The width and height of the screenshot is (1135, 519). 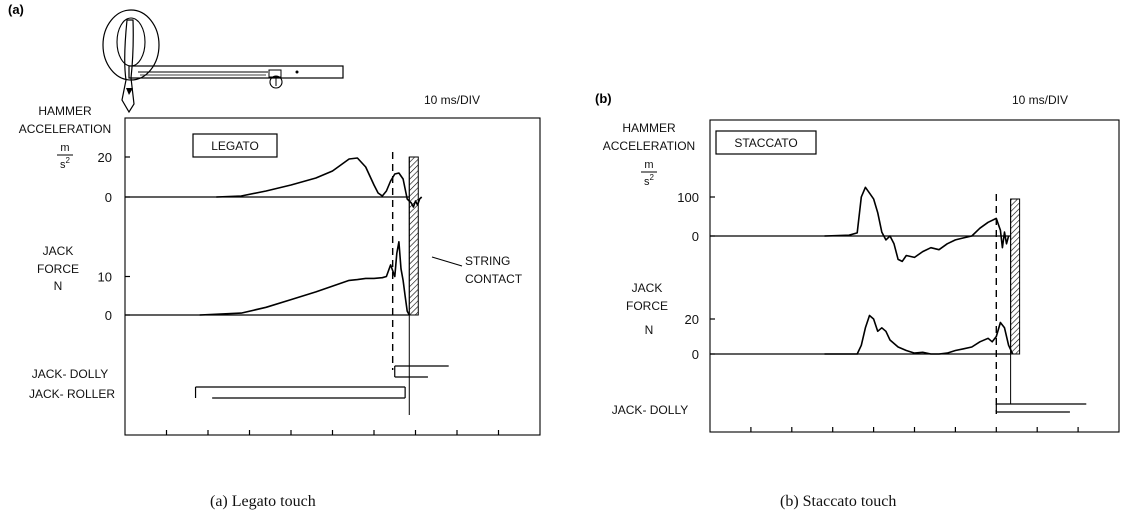 What do you see at coordinates (72, 394) in the screenshot?
I see `jack-roller-label: JACK- ROLLER` at bounding box center [72, 394].